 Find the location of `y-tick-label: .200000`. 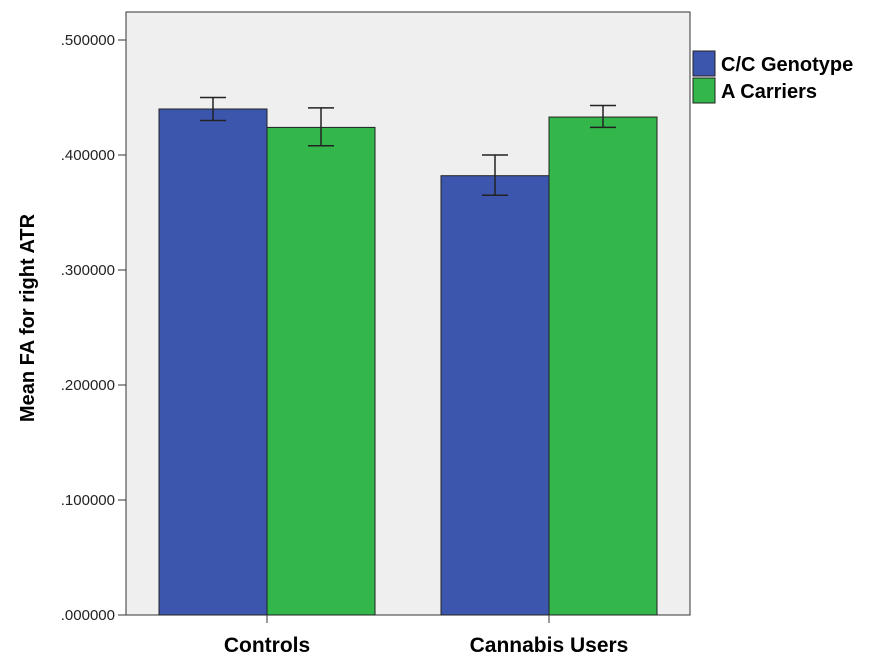

y-tick-label: .200000 is located at coordinates (88, 385).